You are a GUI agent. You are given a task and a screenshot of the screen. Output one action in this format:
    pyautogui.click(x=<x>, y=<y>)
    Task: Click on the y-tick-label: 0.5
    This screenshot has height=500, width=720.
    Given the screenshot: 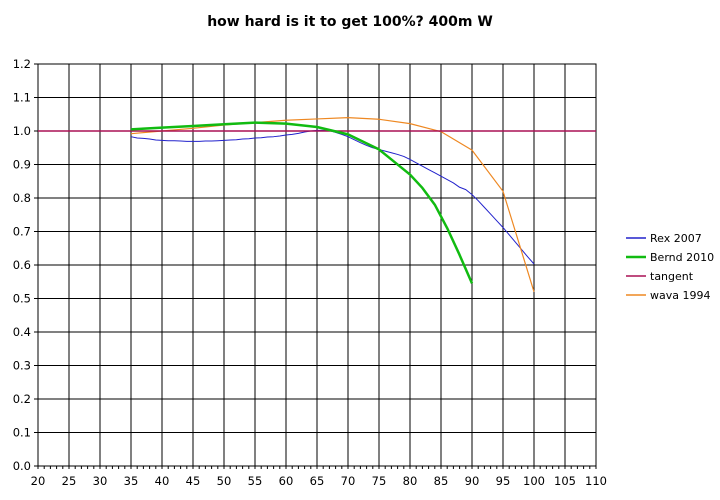 What is the action you would take?
    pyautogui.click(x=22, y=299)
    